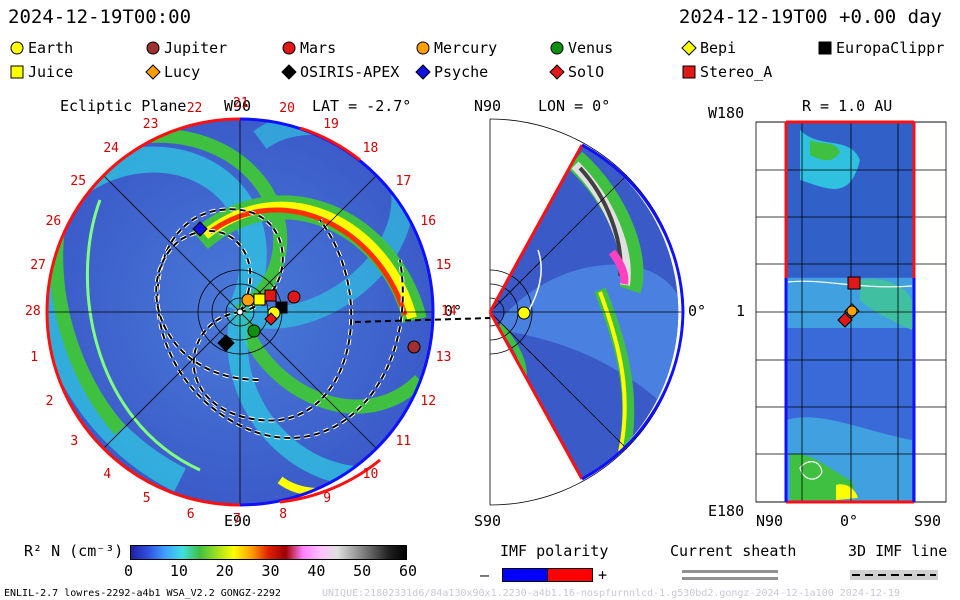 This screenshot has width=960, height=600. Describe the element at coordinates (238, 106) in the screenshot. I see `ecliptic-w90-label: W90` at that location.